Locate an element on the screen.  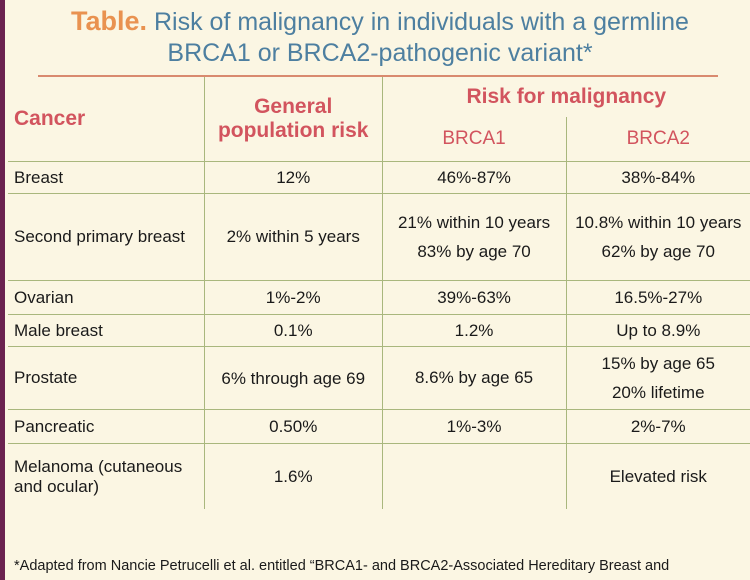
table-row: Ovarian 1%-2% 39%-63% 16.5%-27% is located at coordinates (379, 297).